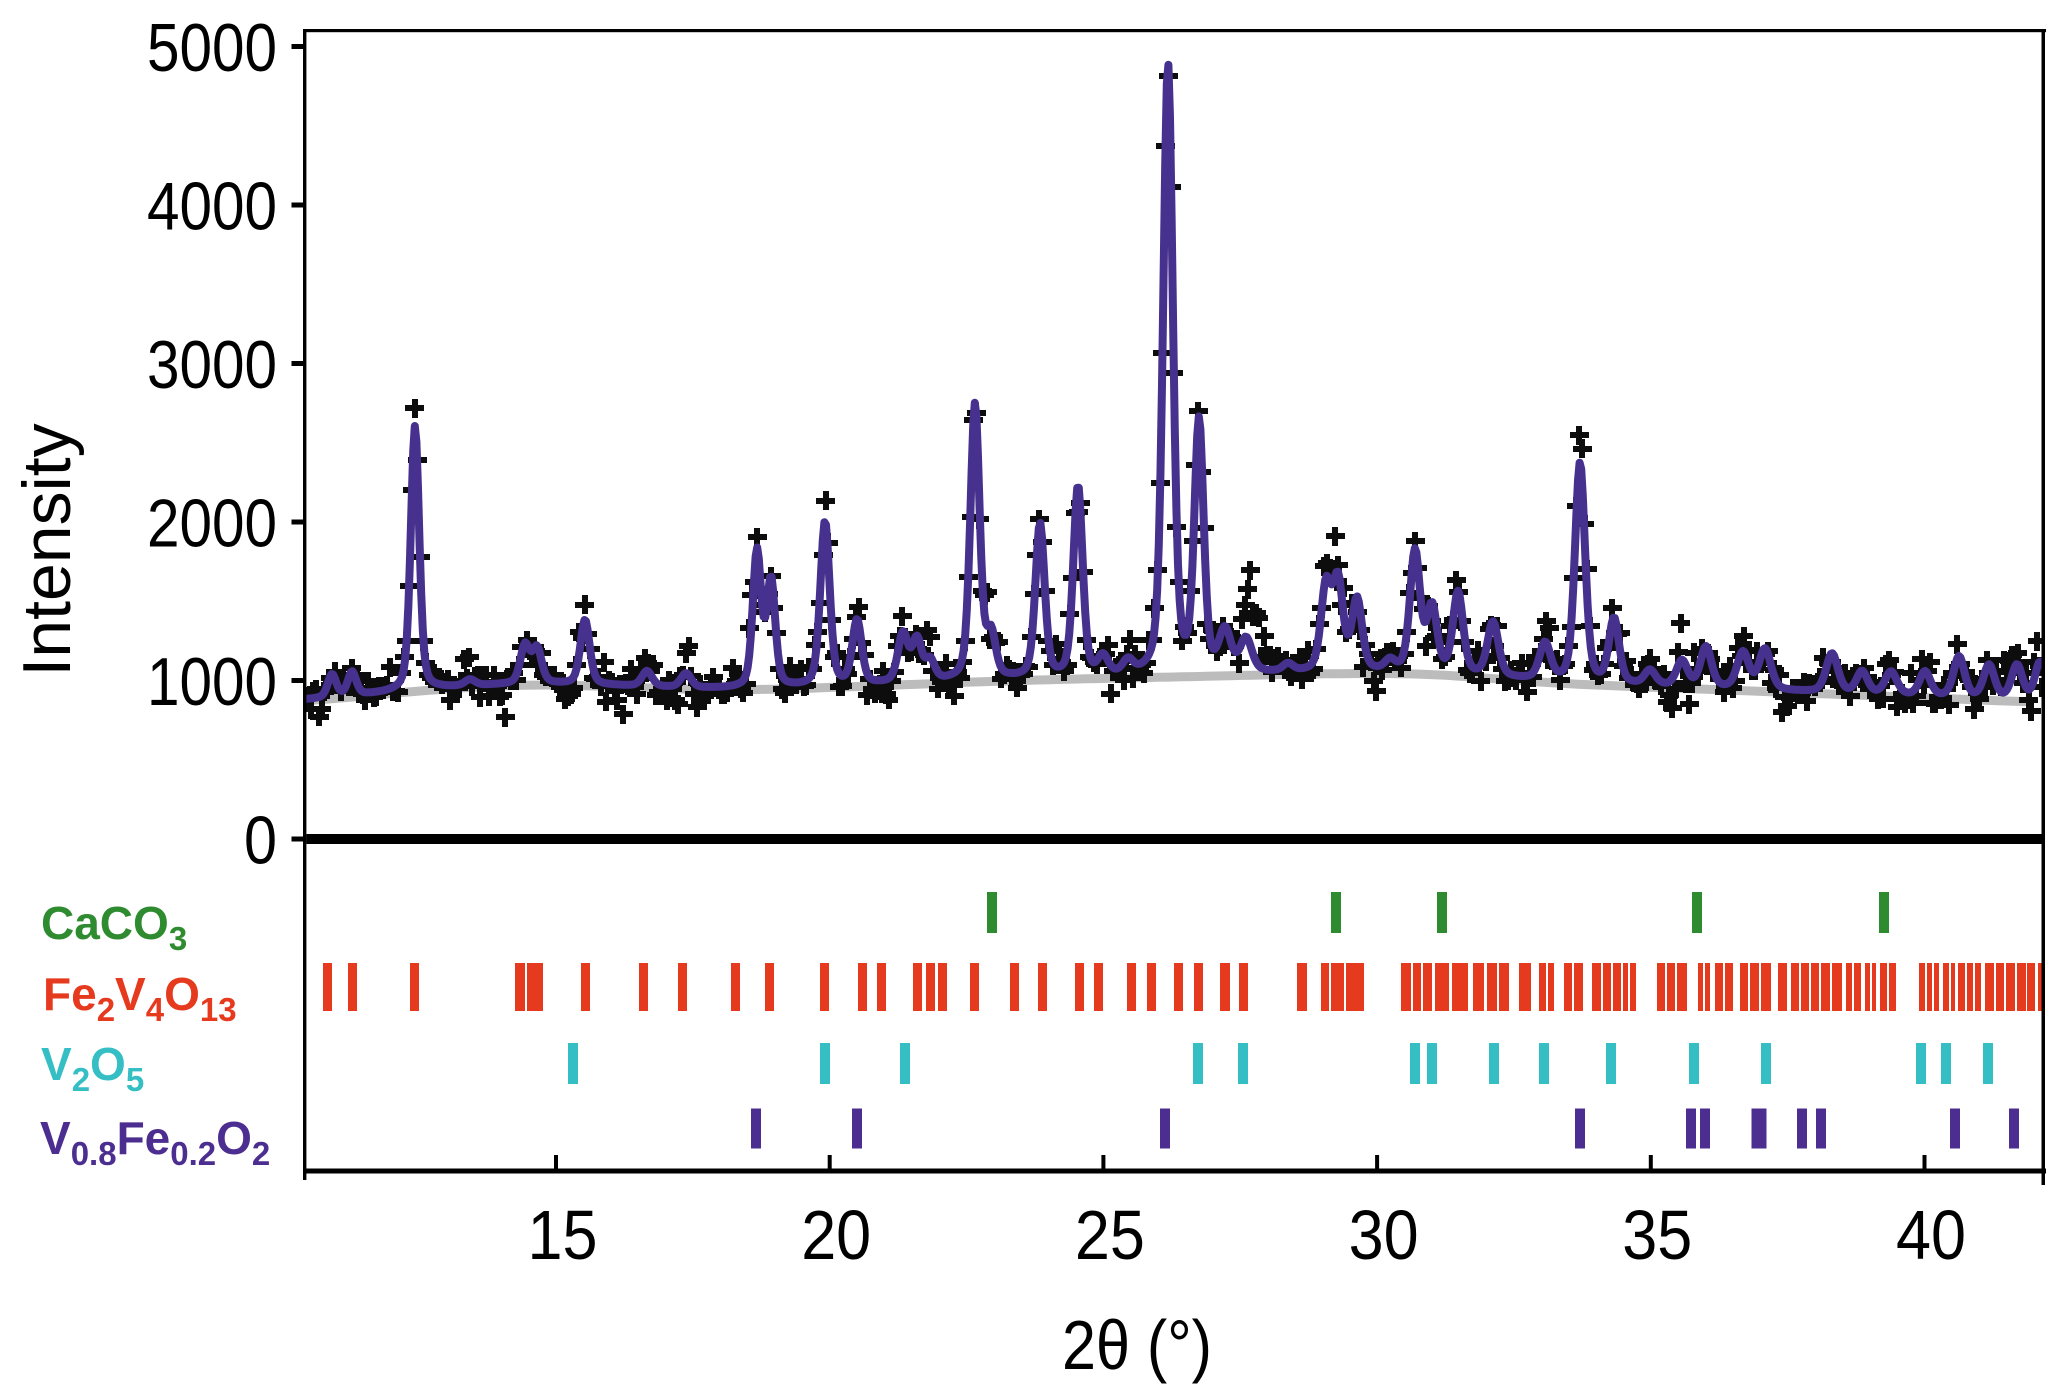 Image resolution: width=2067 pixels, height=1397 pixels. I want to click on svg-text: 1000, so click(212, 682).